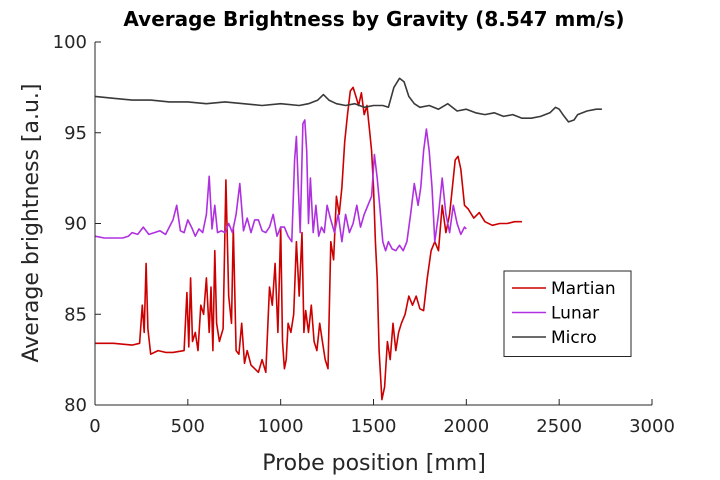 The image size is (720, 480). What do you see at coordinates (281, 426) in the screenshot?
I see `x-tick-label: 1000` at bounding box center [281, 426].